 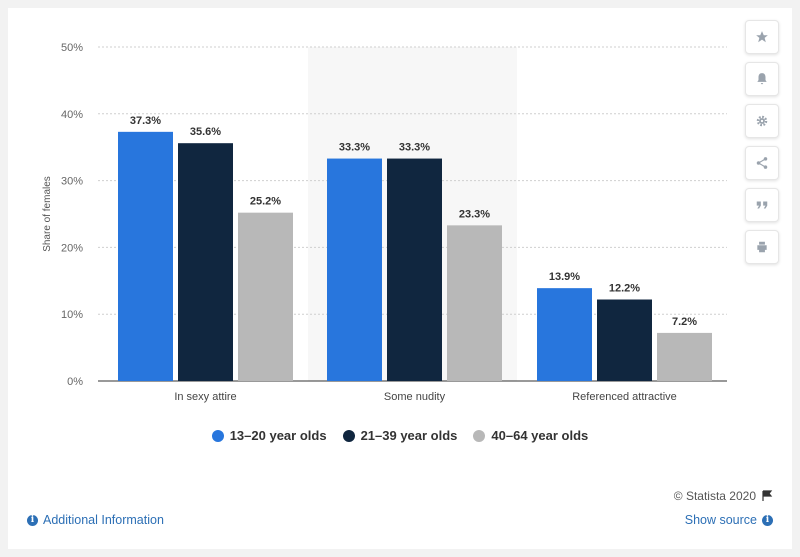 I want to click on legend-item-40-64: 40–64 year olds, so click(x=530, y=435).